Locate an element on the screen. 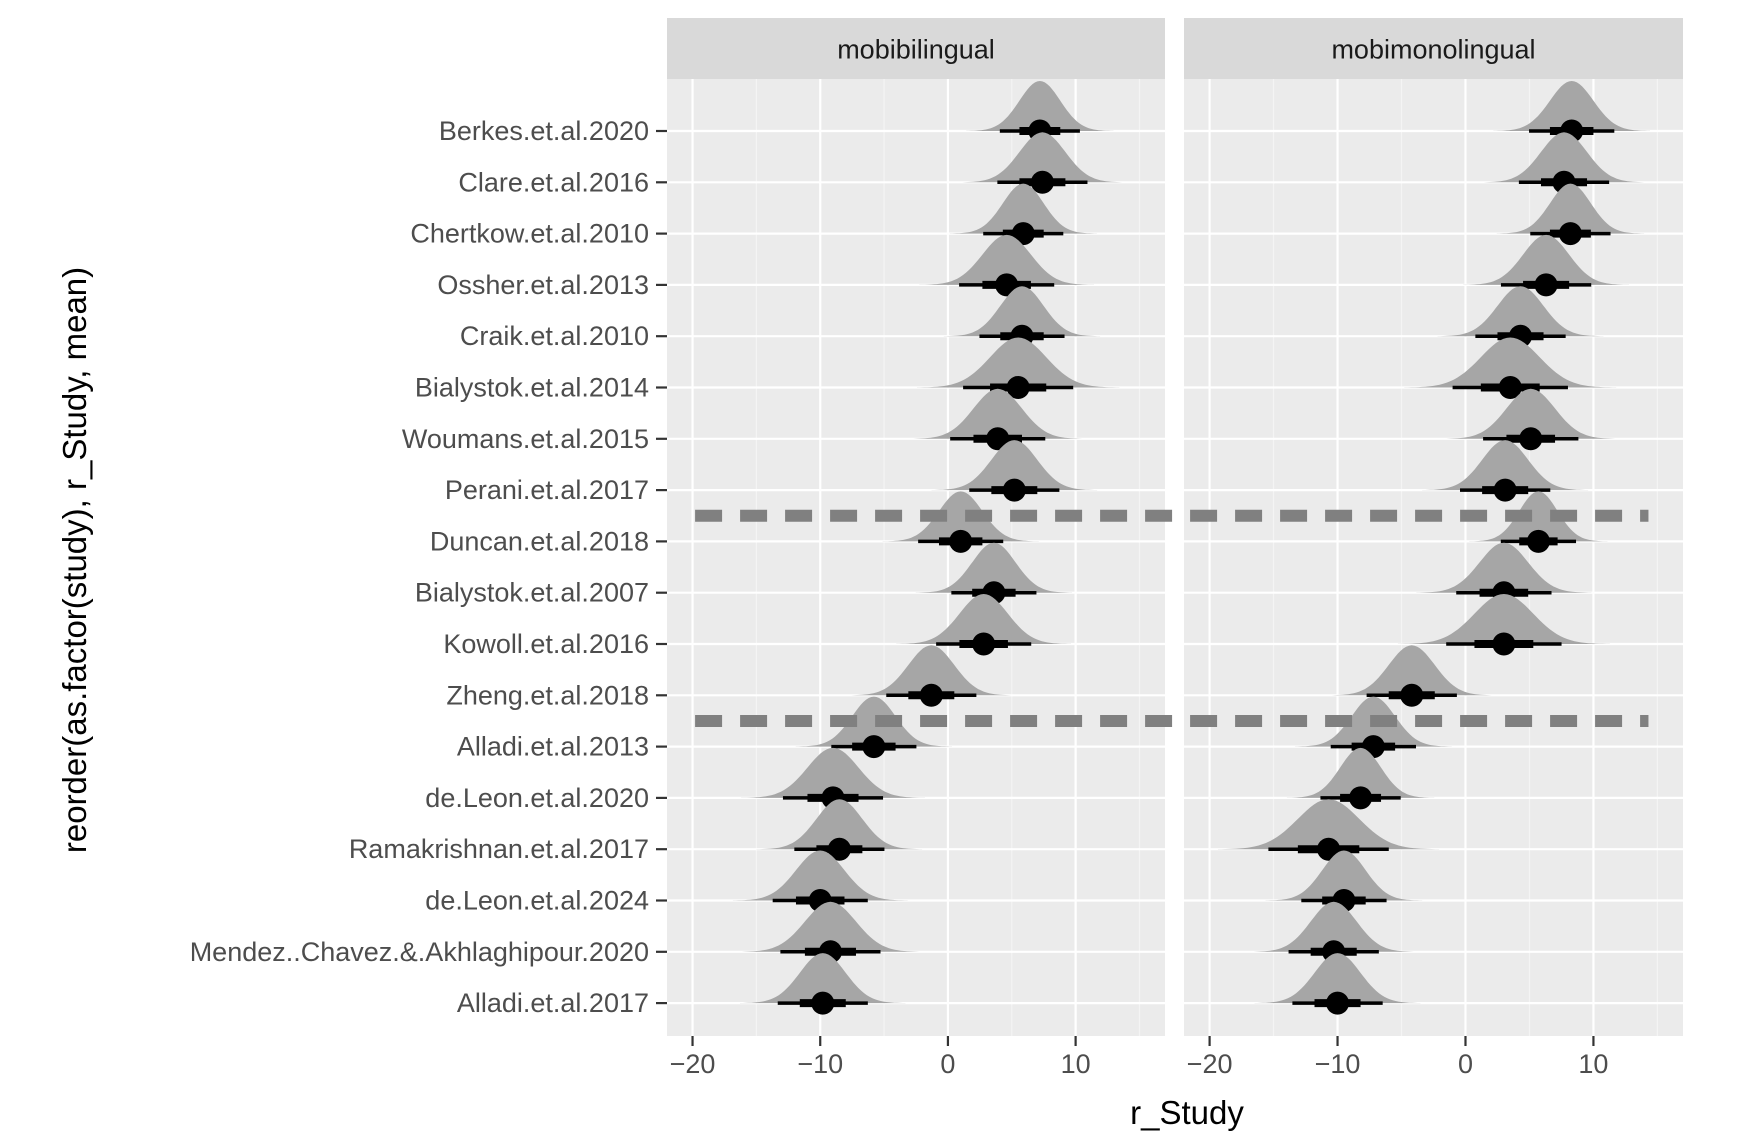 The height and width of the screenshot is (1134, 1764). x-axis-ticks: −20 −10 0 10 −20 −10 0 10 is located at coordinates (1139, 1057).